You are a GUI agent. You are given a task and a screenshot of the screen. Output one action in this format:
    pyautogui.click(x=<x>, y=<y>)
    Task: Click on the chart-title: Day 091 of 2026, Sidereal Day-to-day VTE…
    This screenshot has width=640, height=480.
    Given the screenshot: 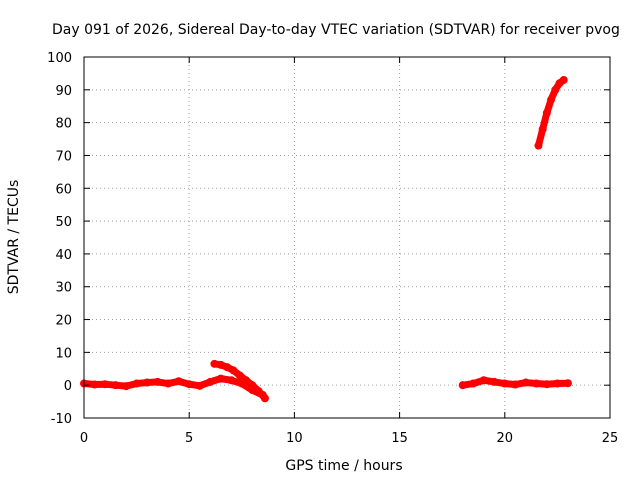 What is the action you would take?
    pyautogui.click(x=336, y=30)
    